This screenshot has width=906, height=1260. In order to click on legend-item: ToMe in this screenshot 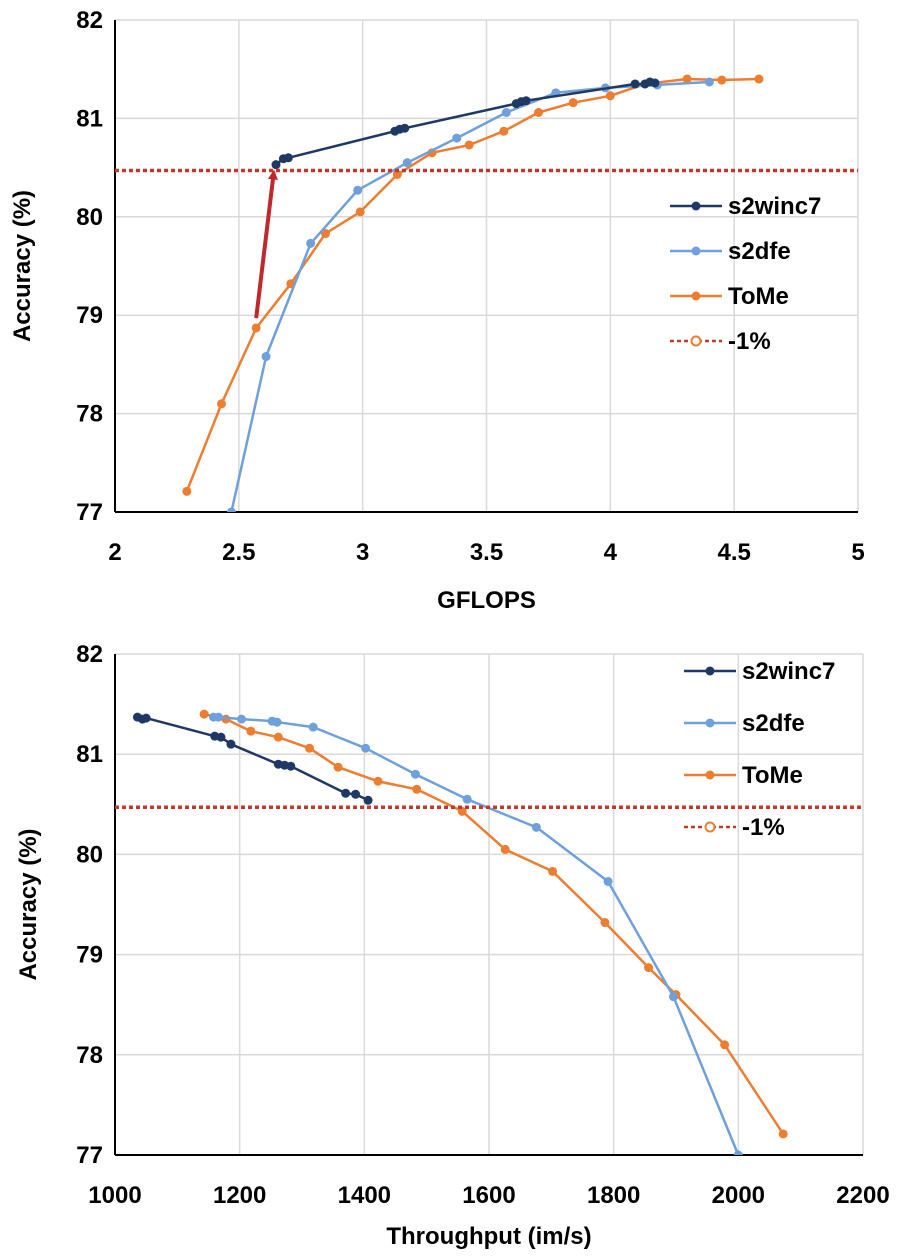, I will do `click(729, 296)`.